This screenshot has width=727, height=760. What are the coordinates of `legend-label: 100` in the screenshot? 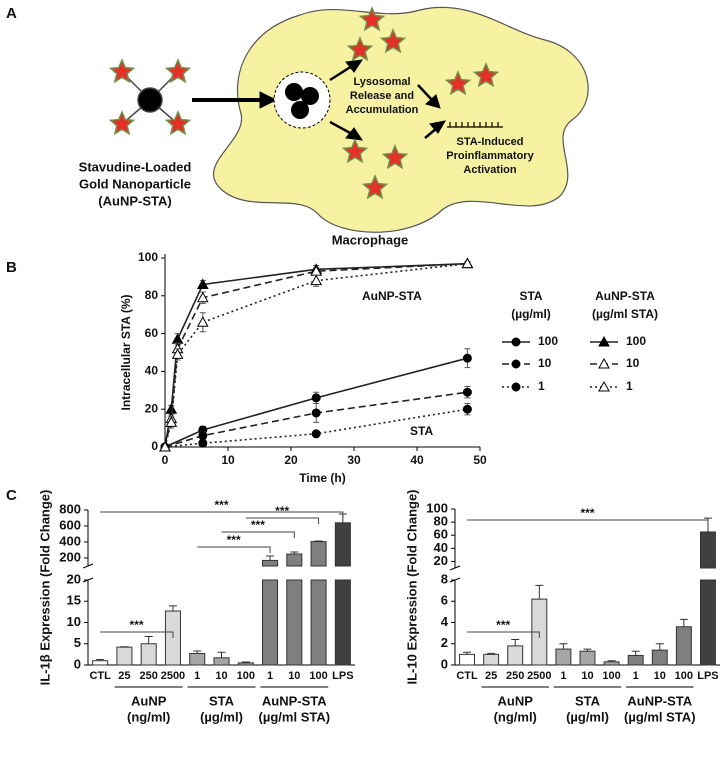 It's located at (636, 341).